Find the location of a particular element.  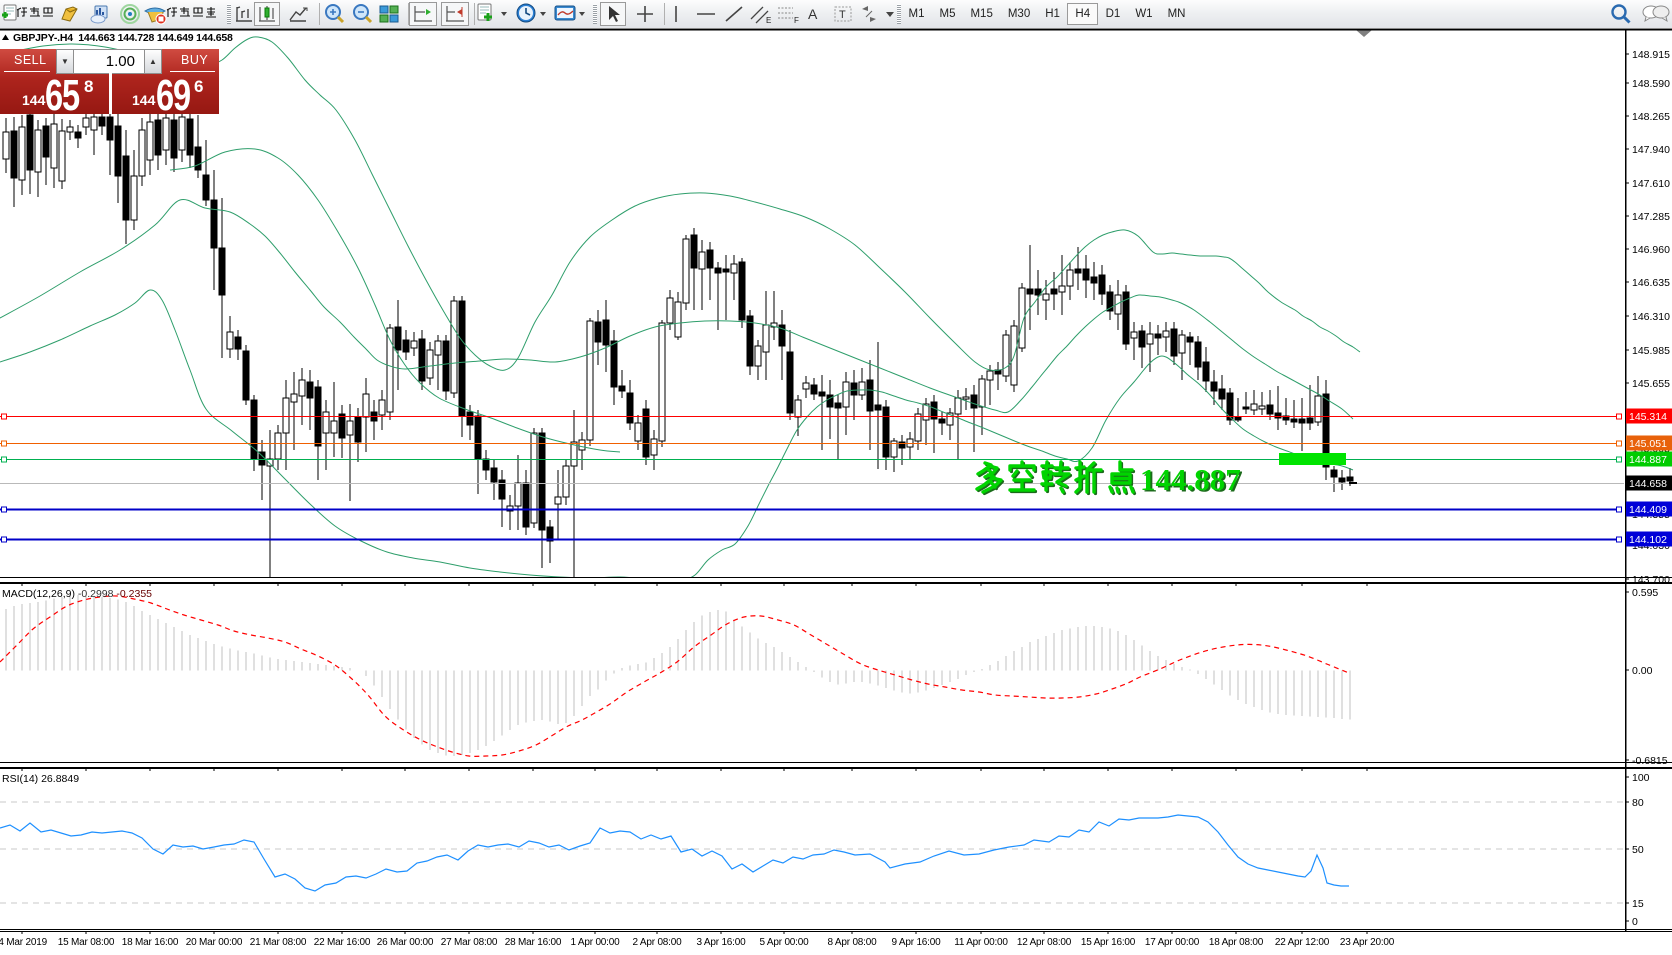

svg-text: 145.051 is located at coordinates (1648, 444).